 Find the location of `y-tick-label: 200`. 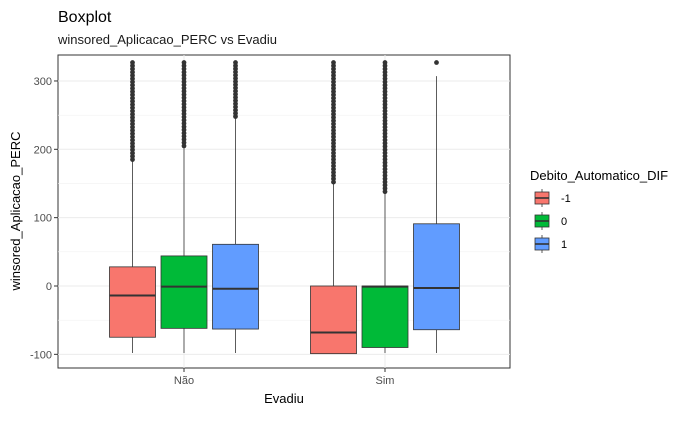

y-tick-label: 200 is located at coordinates (43, 150).